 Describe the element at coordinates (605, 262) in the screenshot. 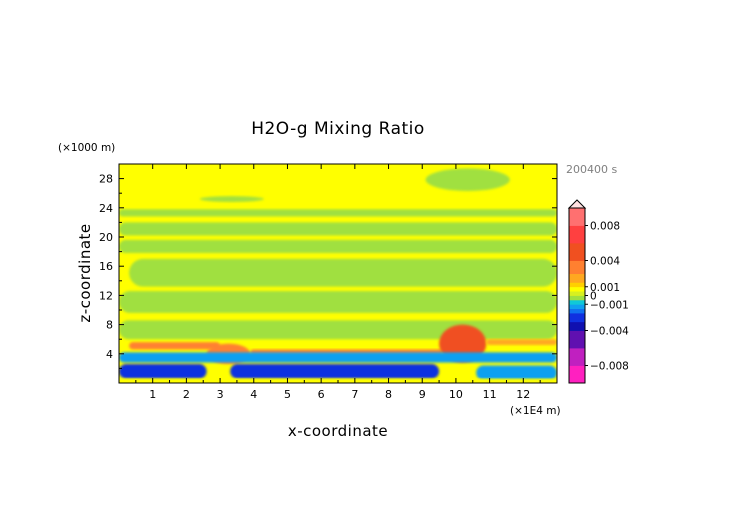

I see `colorbar-label: 0.004` at that location.